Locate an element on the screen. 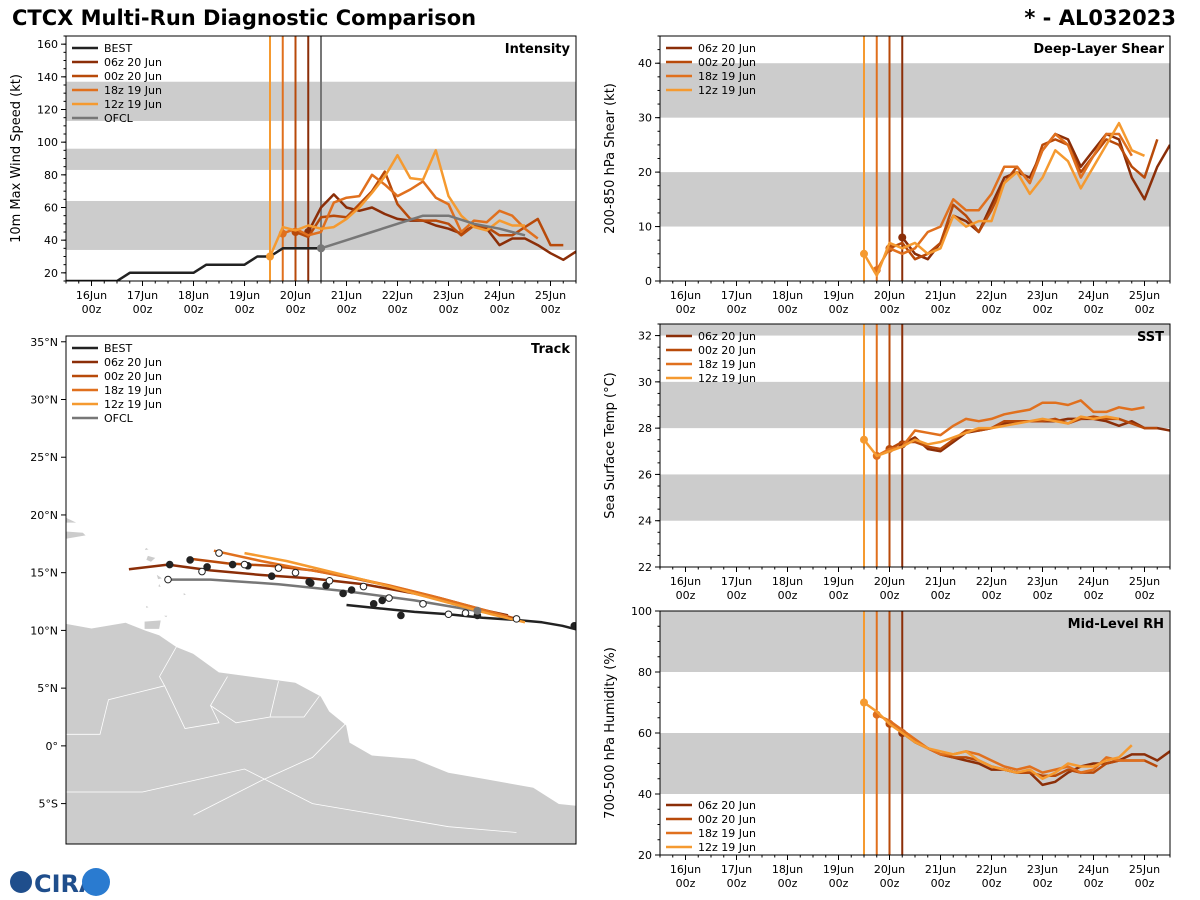 The image size is (1200, 900). plot-area-shear is located at coordinates (915, 158).